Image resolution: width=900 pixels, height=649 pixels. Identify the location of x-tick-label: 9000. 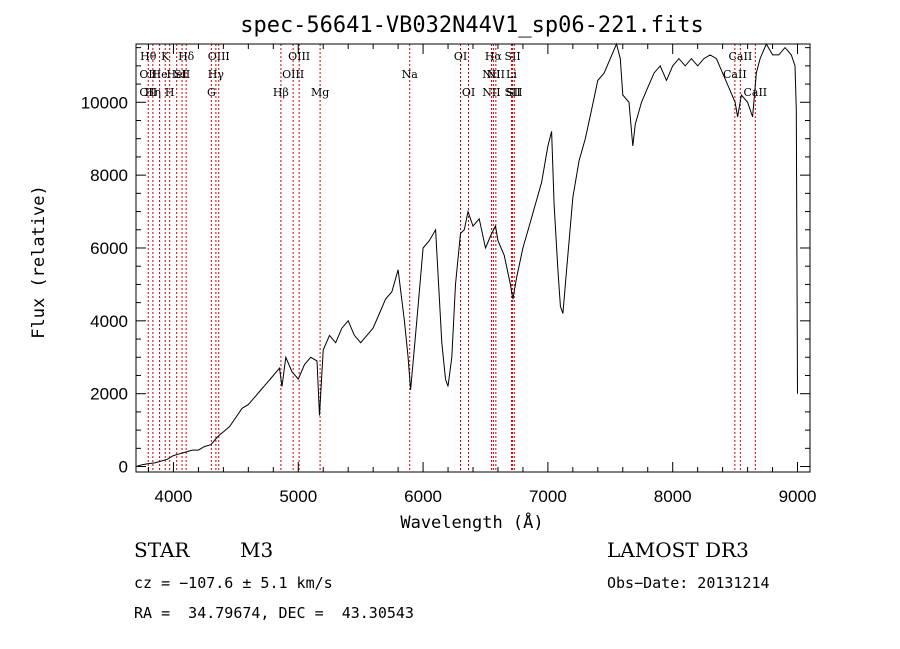
(798, 496).